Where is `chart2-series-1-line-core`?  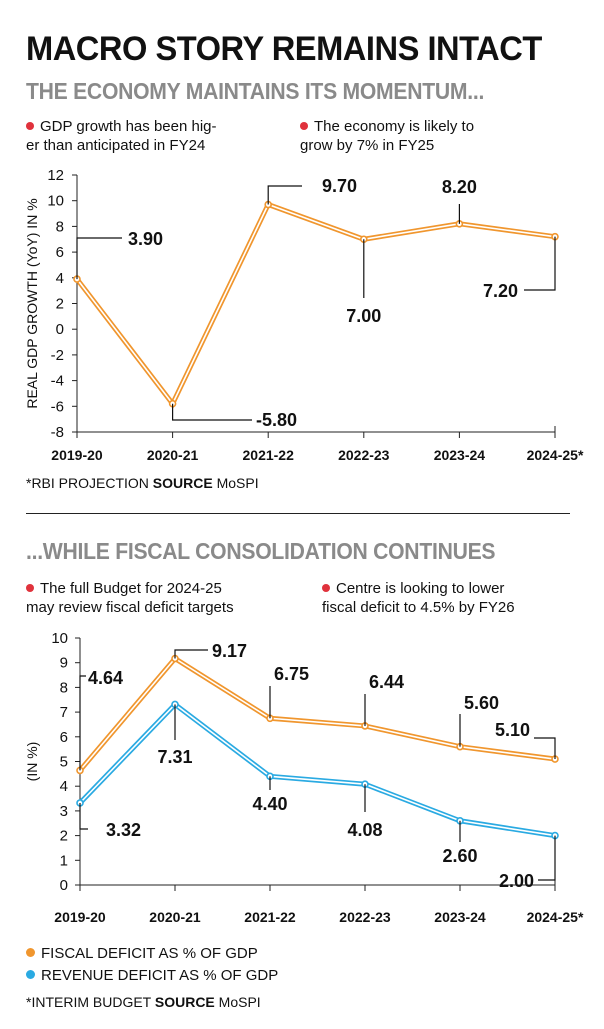 chart2-series-1-line-core is located at coordinates (317, 714).